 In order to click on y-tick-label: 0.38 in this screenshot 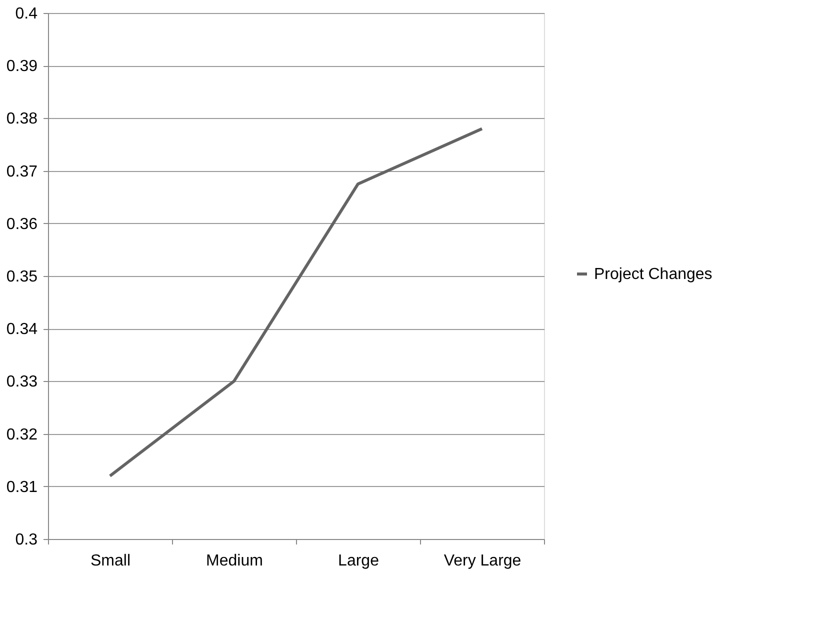, I will do `click(22, 119)`.